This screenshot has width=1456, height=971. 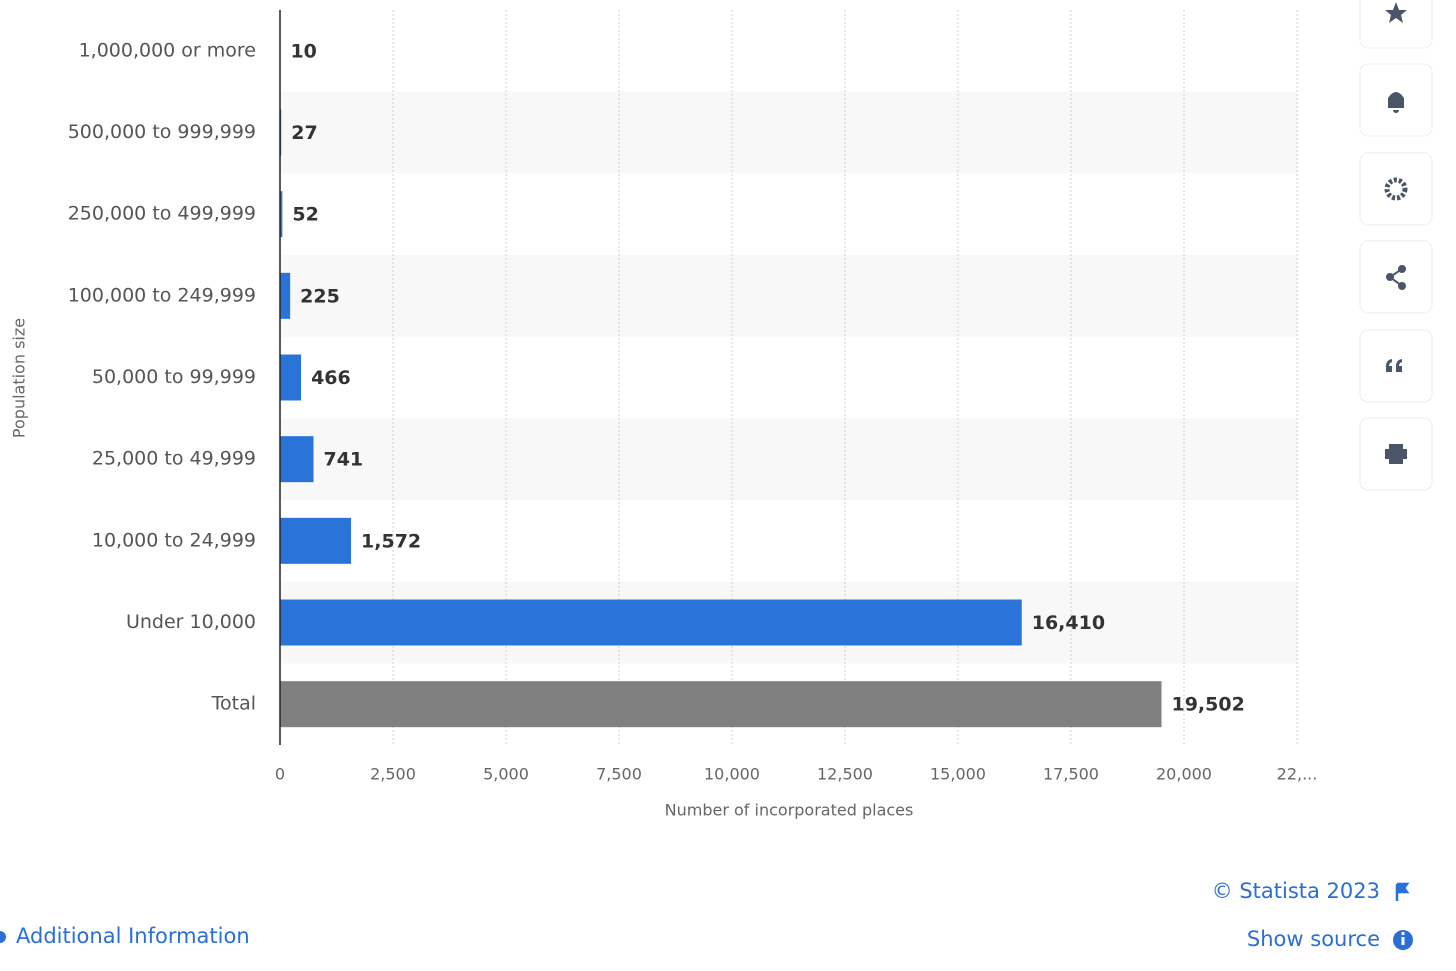 I want to click on settings-button, so click(x=1396, y=189).